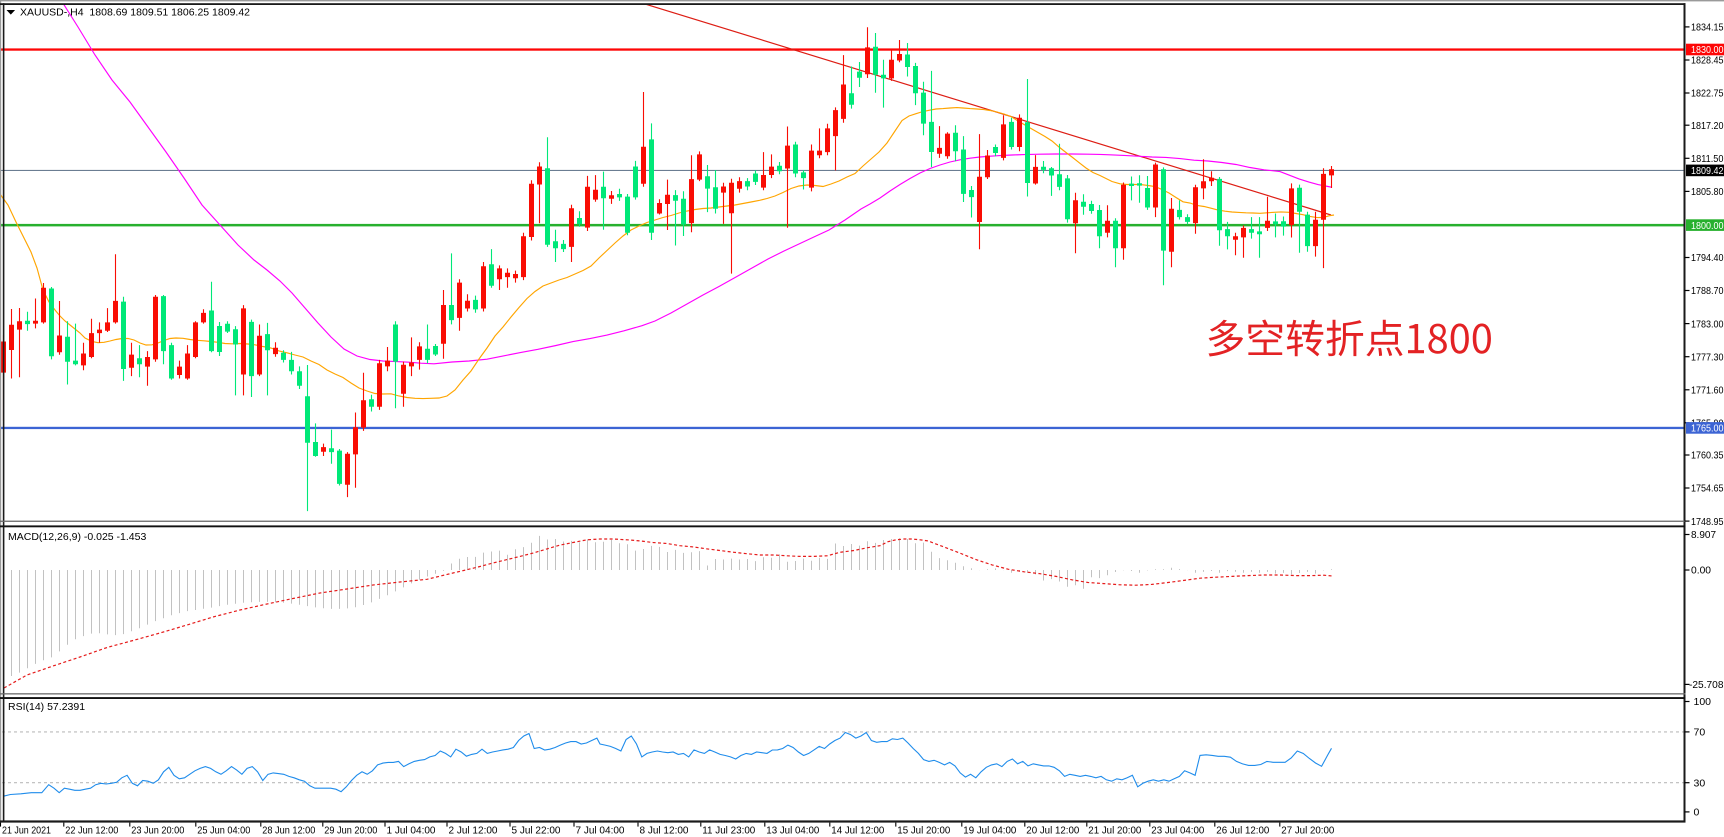  Describe the element at coordinates (1700, 783) in the screenshot. I see `svg-text: 30` at that location.